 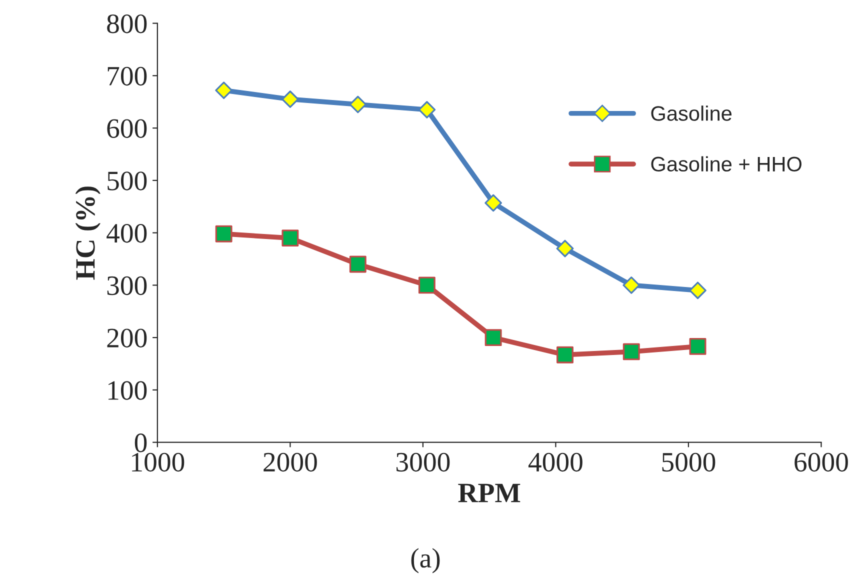 What do you see at coordinates (127, 181) in the screenshot?
I see `y-tick-label: 500` at bounding box center [127, 181].